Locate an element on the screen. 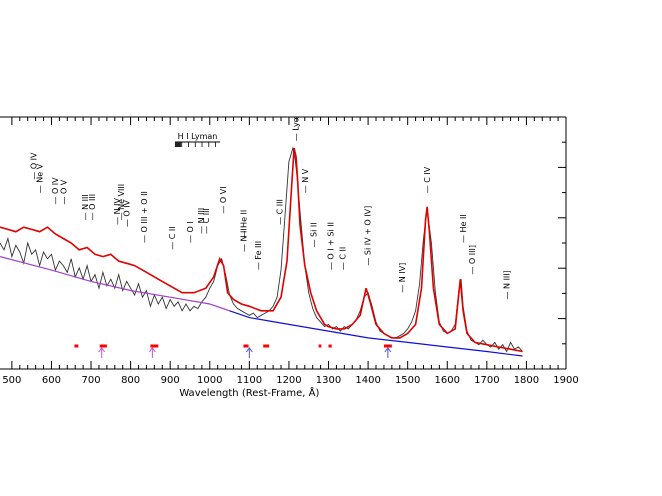  emission-line-label: — Ne V is located at coordinates (40, 178).